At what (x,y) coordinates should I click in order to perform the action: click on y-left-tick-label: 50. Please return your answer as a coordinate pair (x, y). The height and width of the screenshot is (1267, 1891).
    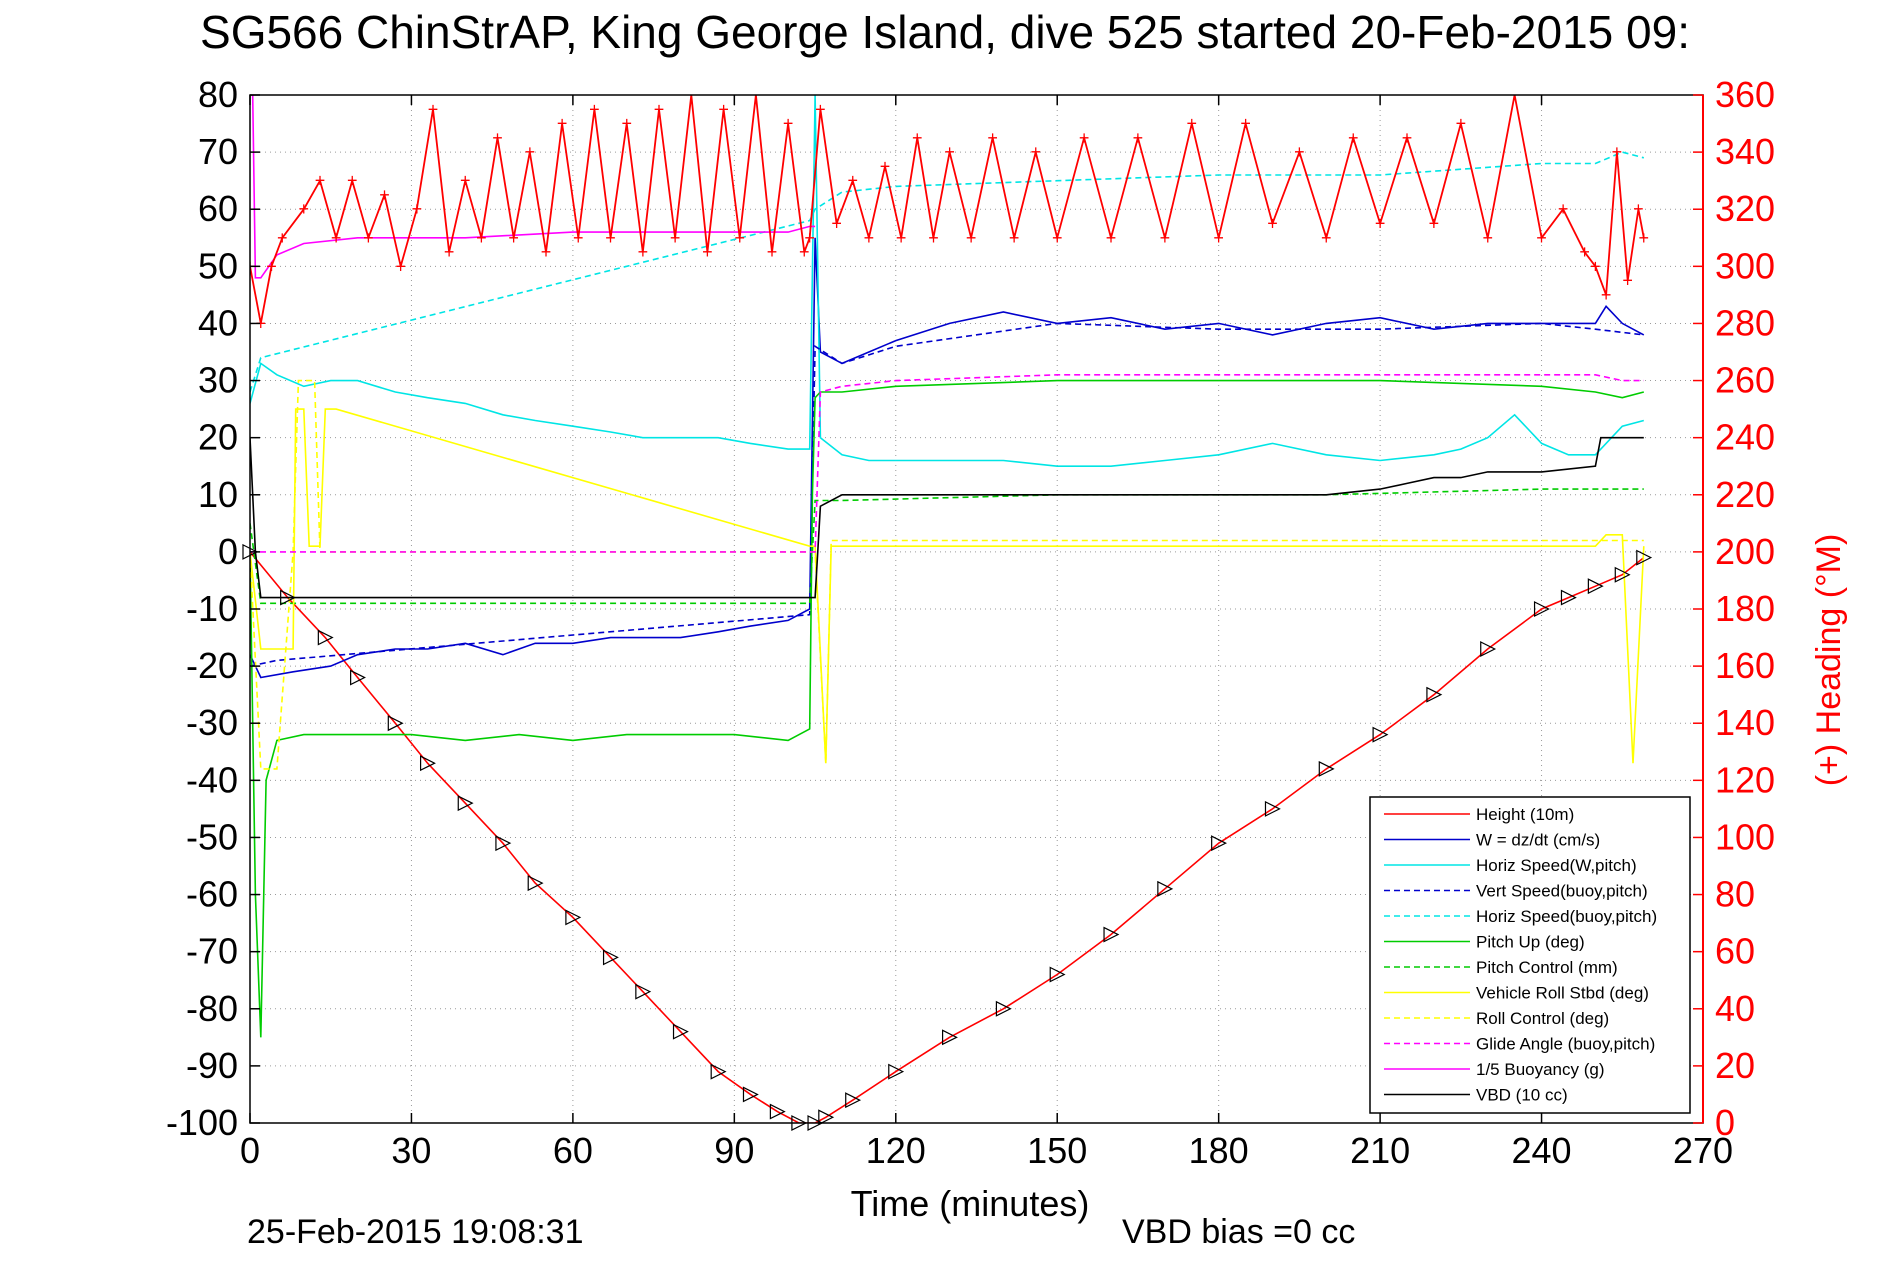
    Looking at the image, I should click on (218, 265).